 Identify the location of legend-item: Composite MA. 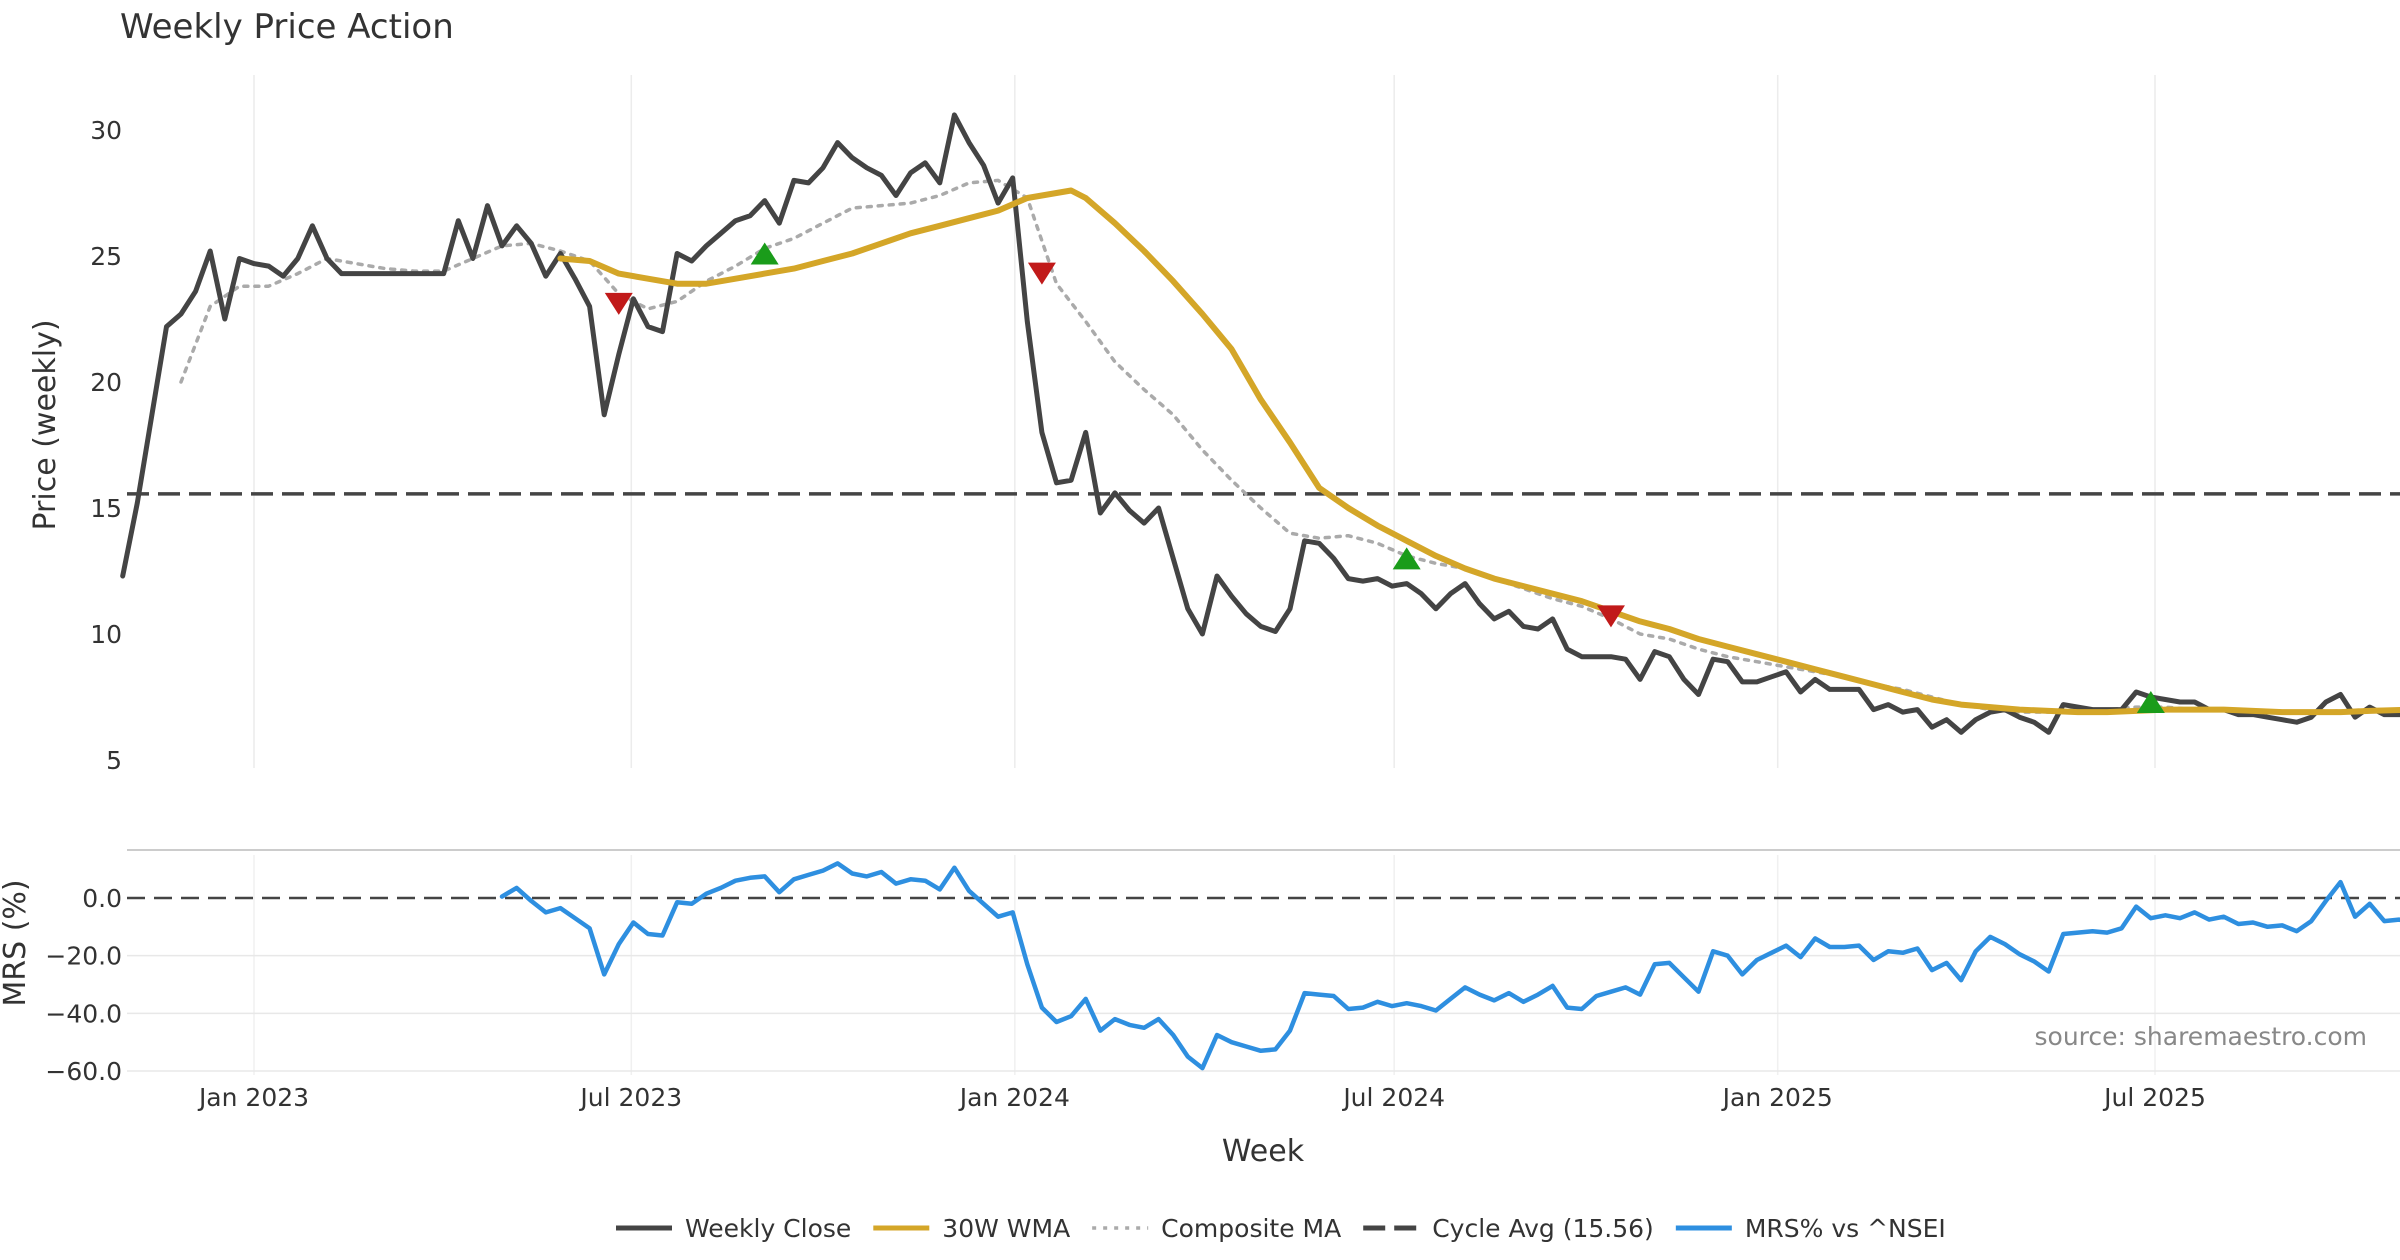
(1216, 1228).